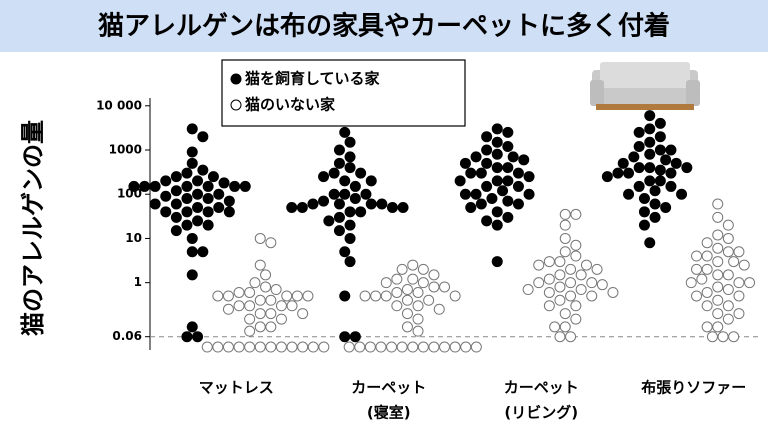 The height and width of the screenshot is (432, 768). I want to click on x-tick-label: カーペット, so click(388, 388).